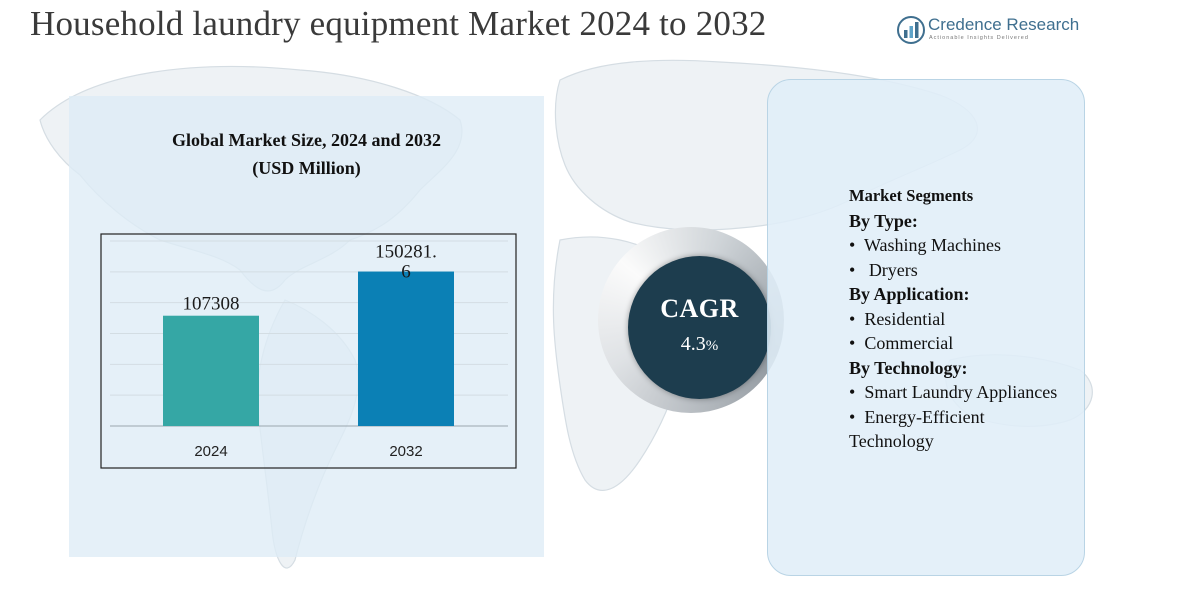  Describe the element at coordinates (909, 294) in the screenshot. I see `segment-group-heading: By Application:` at that location.